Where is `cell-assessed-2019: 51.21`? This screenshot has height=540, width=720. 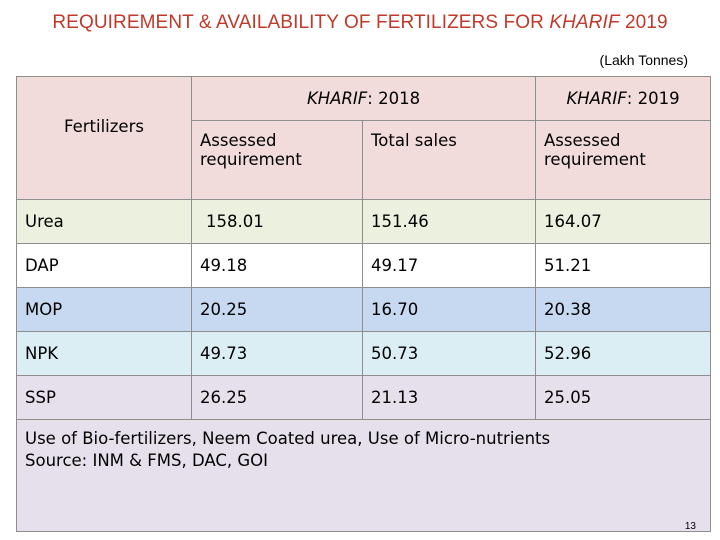 cell-assessed-2019: 51.21 is located at coordinates (623, 265).